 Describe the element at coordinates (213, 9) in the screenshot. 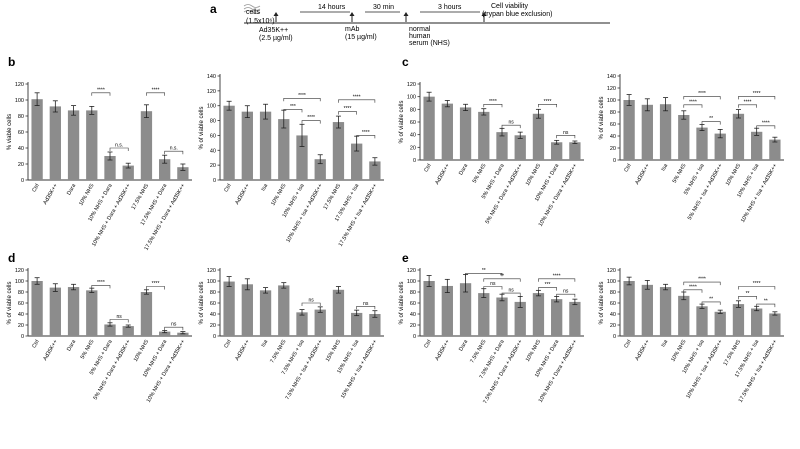

I see `panel-letter-a: a` at that location.